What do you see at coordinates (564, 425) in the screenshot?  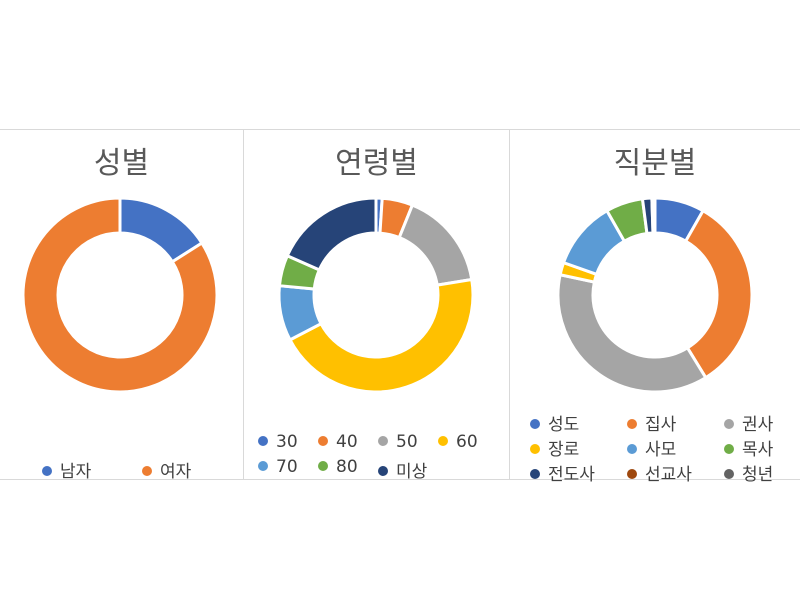 I see `legend-label: 성도` at bounding box center [564, 425].